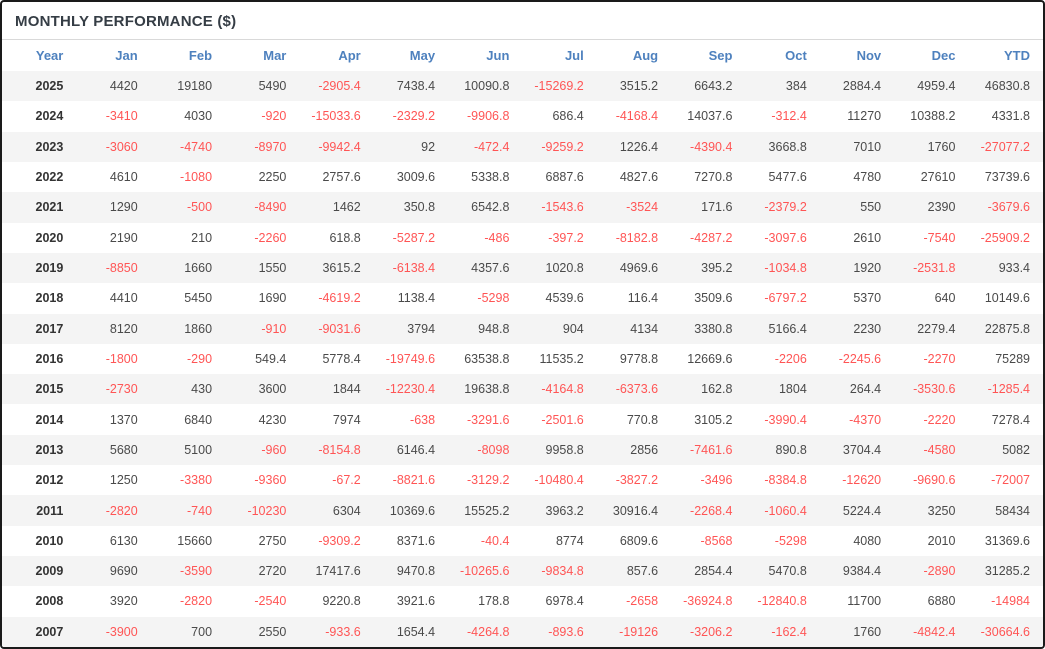  Describe the element at coordinates (346, 389) in the screenshot. I see `value-cell: 1844` at that location.